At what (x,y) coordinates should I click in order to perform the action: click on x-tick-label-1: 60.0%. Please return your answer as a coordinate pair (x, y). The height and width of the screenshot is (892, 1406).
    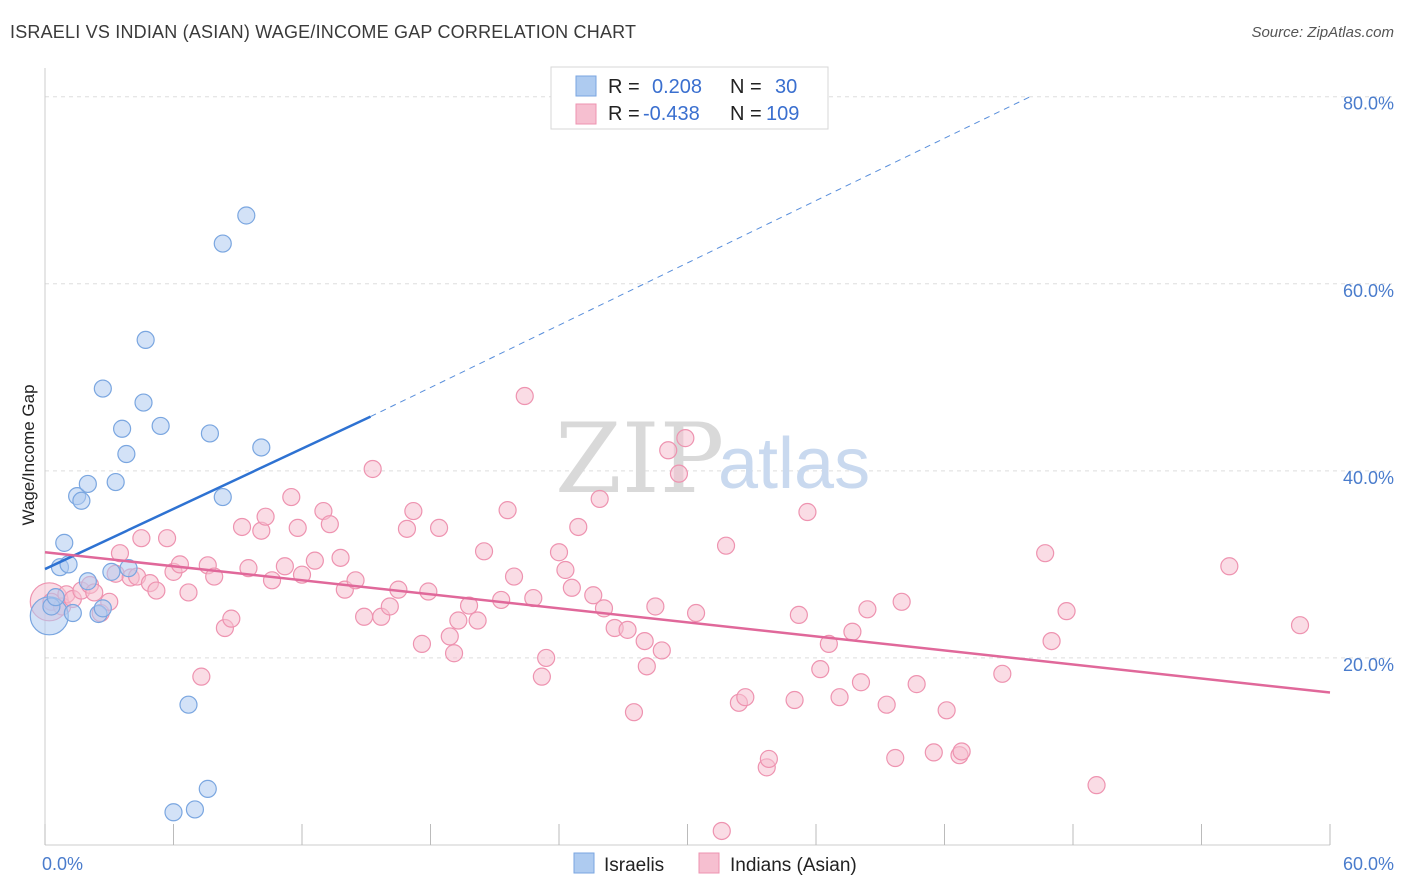
    Looking at the image, I should click on (1368, 864).